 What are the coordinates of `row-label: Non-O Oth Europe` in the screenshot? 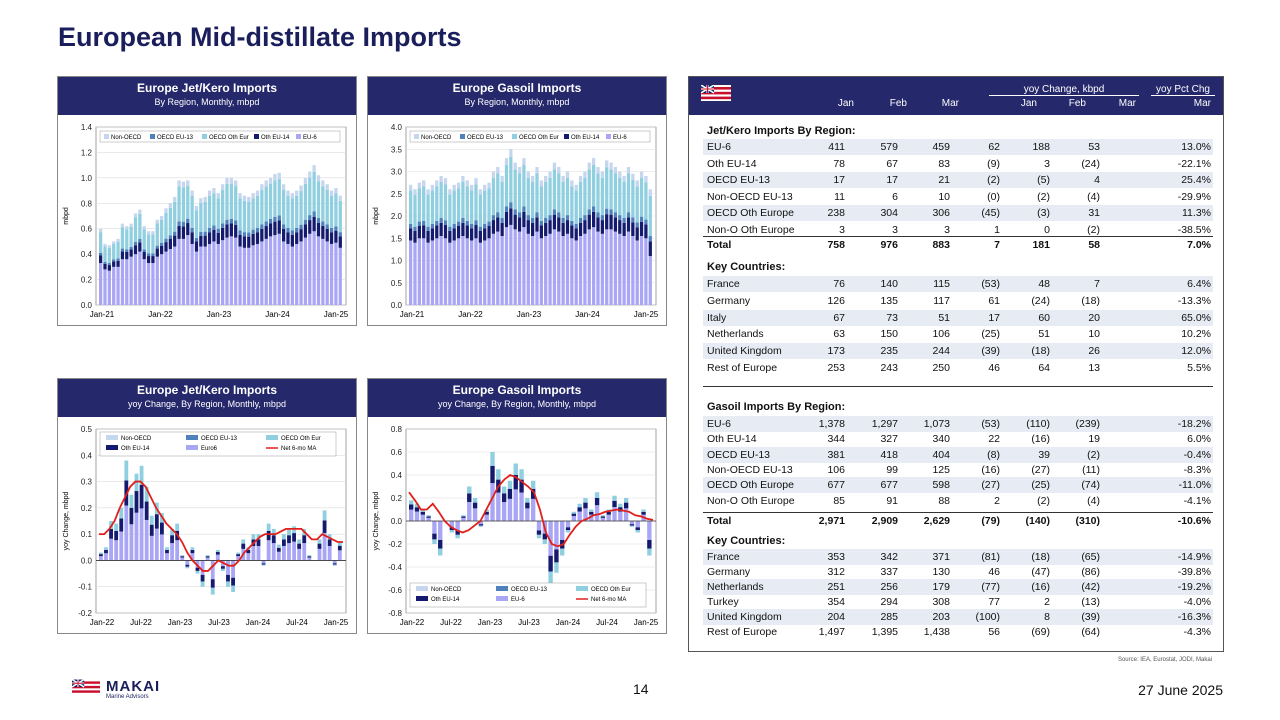 It's located at (751, 229).